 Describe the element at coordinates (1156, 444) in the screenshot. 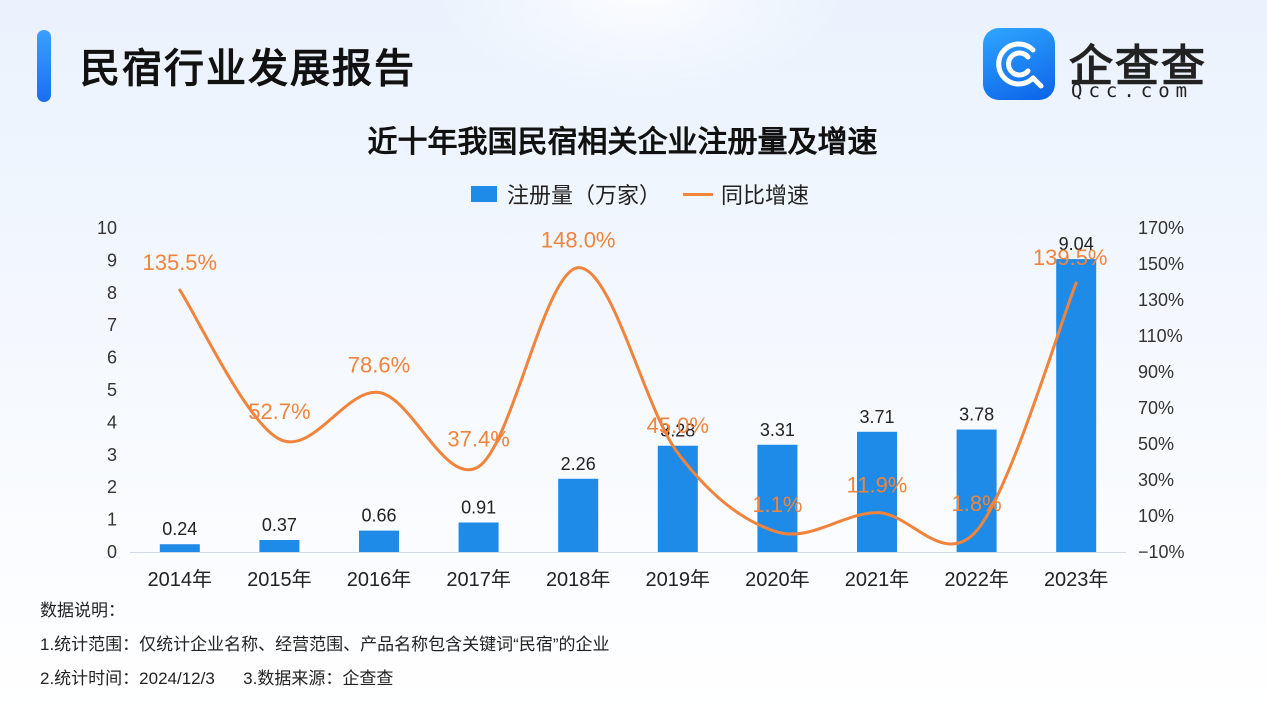

I see `y-right-tick-label: 50%` at that location.